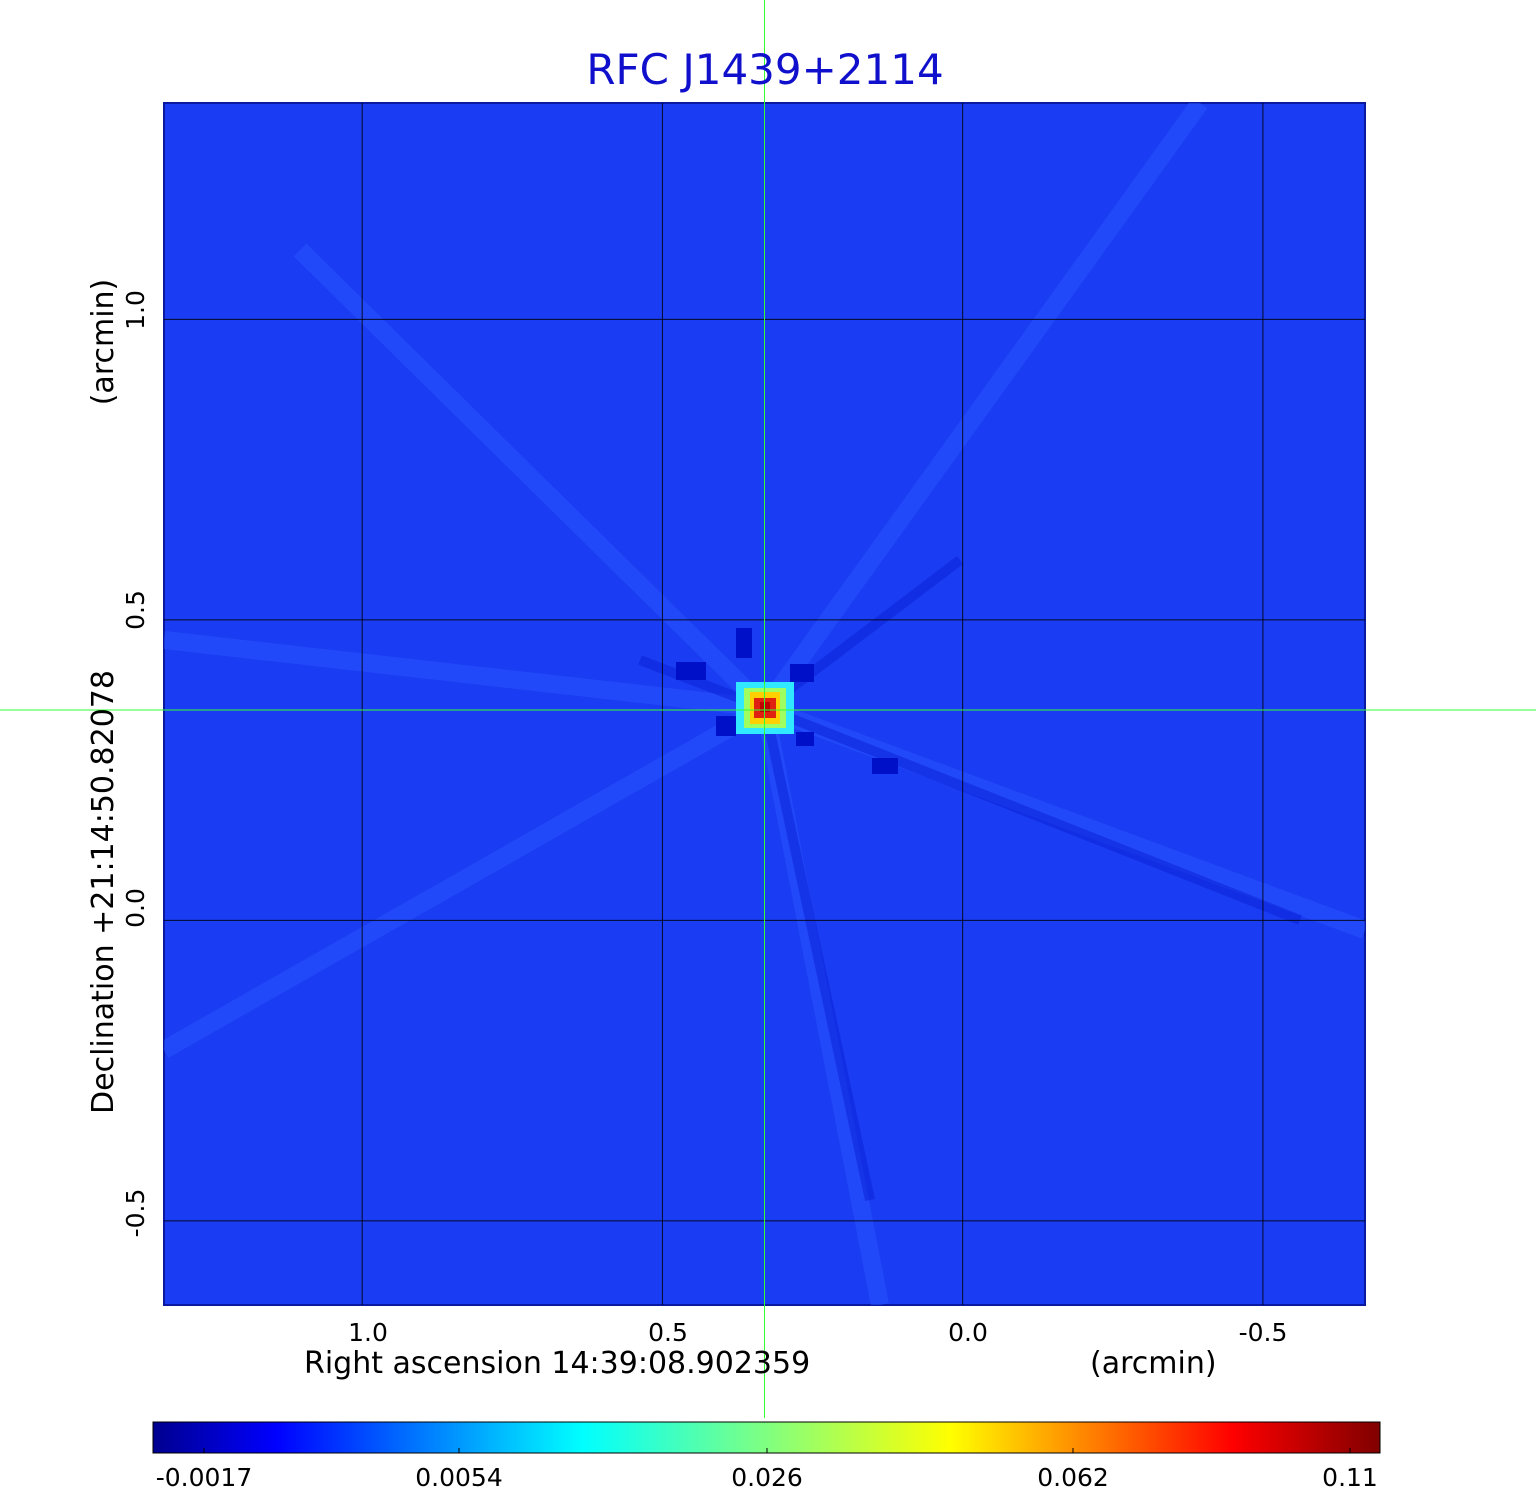 This screenshot has width=1536, height=1511. What do you see at coordinates (766, 1437) in the screenshot?
I see `colorbar` at bounding box center [766, 1437].